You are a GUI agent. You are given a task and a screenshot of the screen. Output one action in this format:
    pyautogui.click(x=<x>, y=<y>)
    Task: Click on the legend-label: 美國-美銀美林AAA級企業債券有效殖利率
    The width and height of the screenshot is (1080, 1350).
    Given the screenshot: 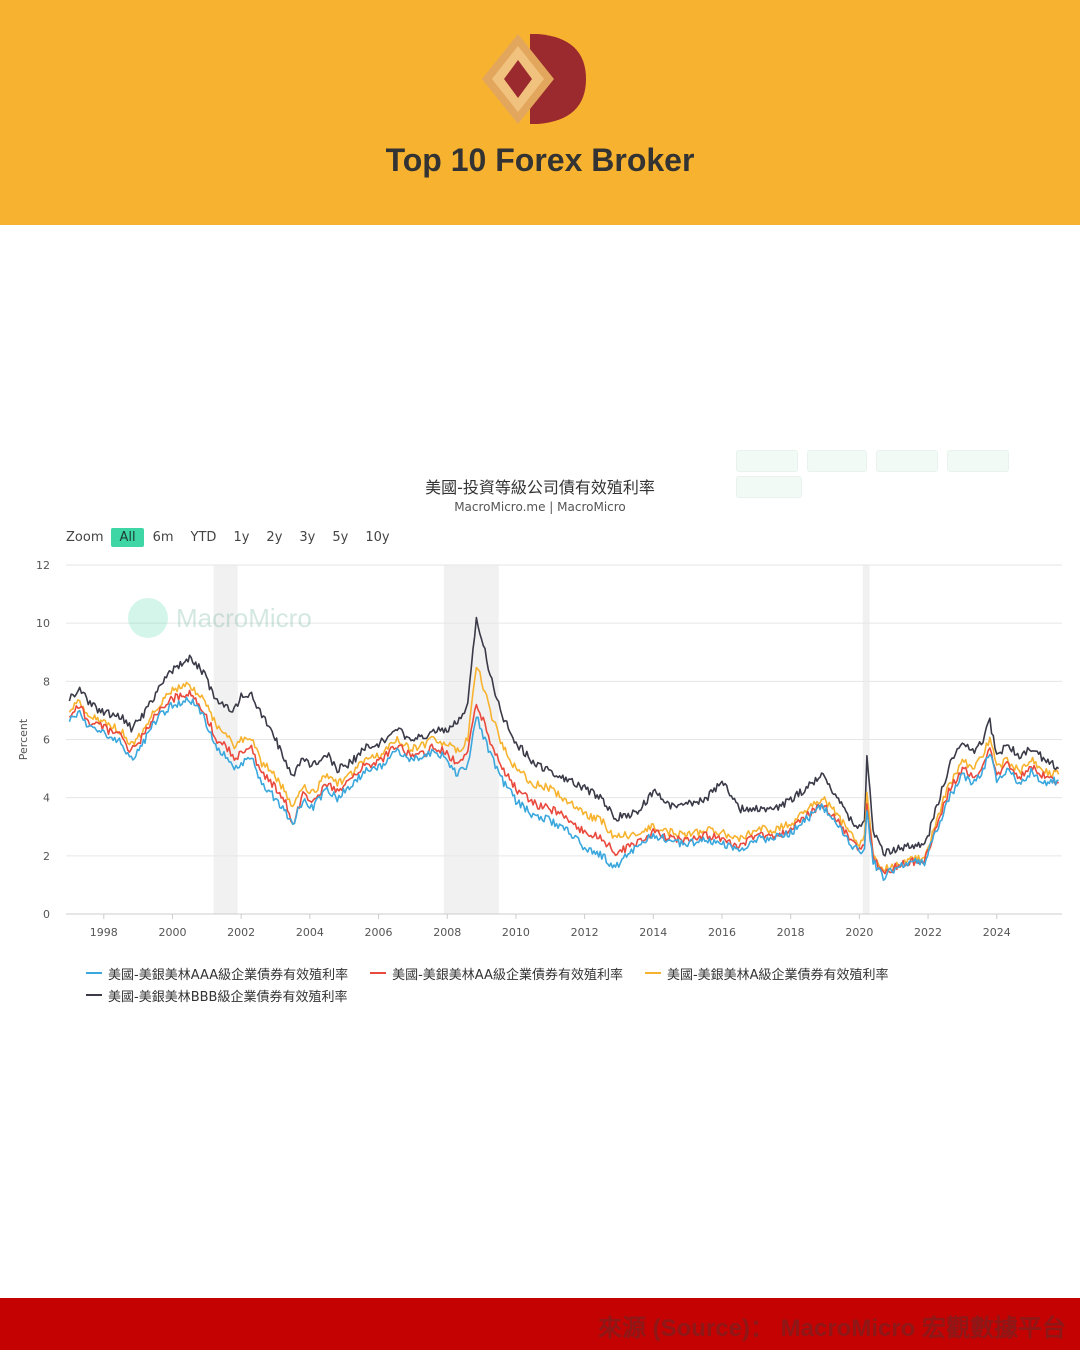 What is the action you would take?
    pyautogui.click(x=228, y=975)
    